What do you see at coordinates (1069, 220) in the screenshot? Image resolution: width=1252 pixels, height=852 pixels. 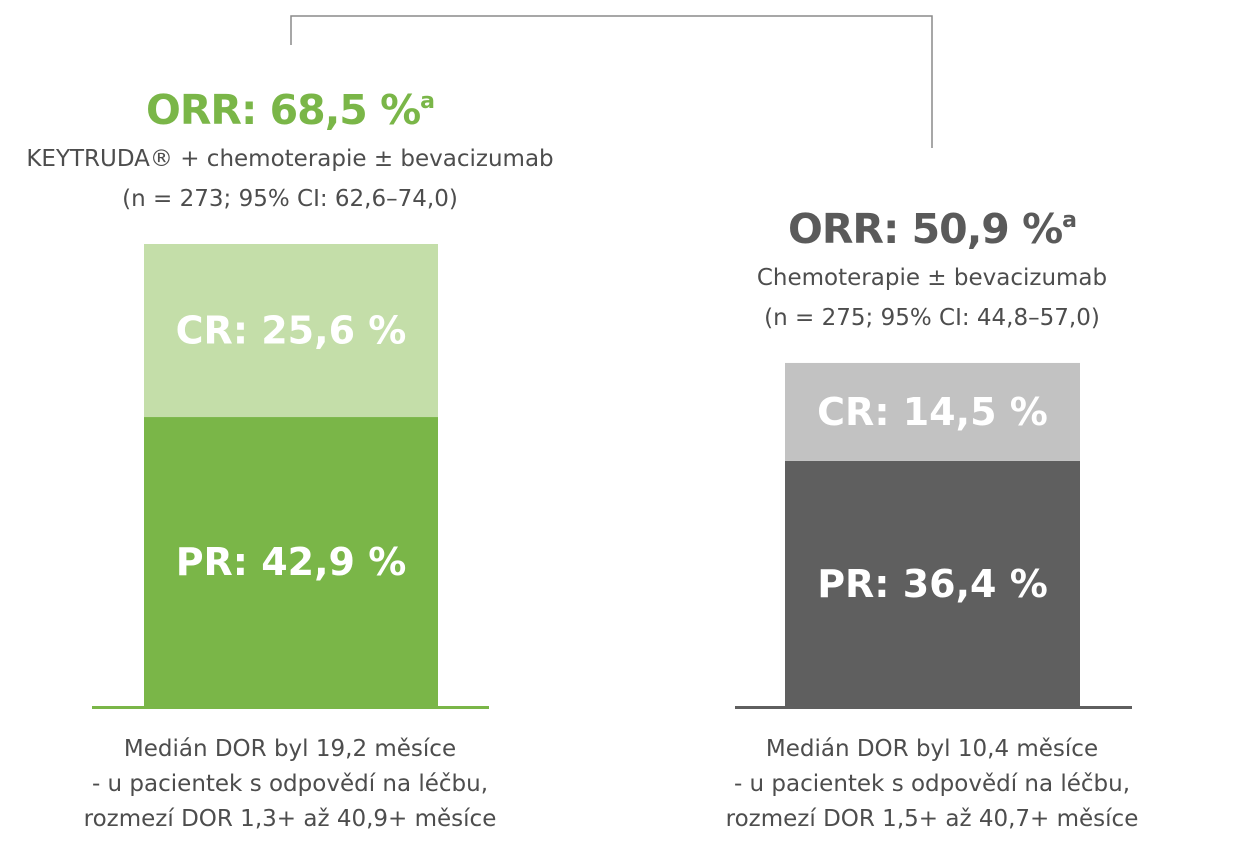 I see `bar-2-orr-superscript: a` at bounding box center [1069, 220].